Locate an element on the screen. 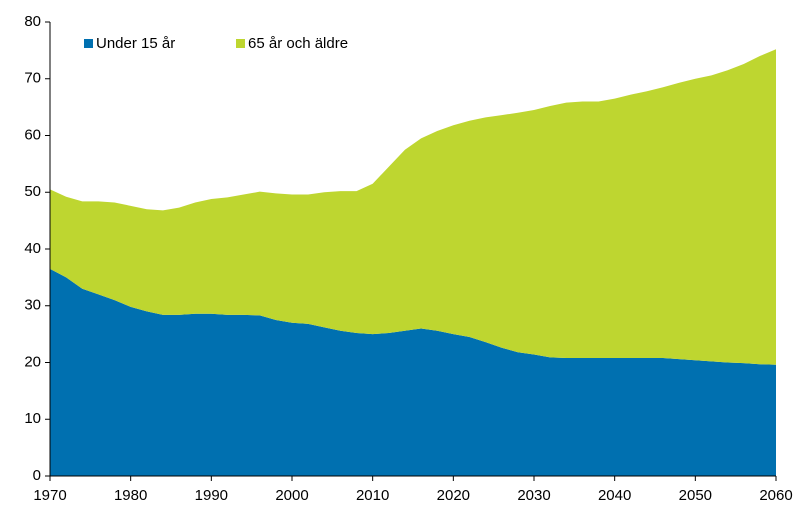 This screenshot has width=803, height=517. x-tick-label: 2060 is located at coordinates (775, 495).